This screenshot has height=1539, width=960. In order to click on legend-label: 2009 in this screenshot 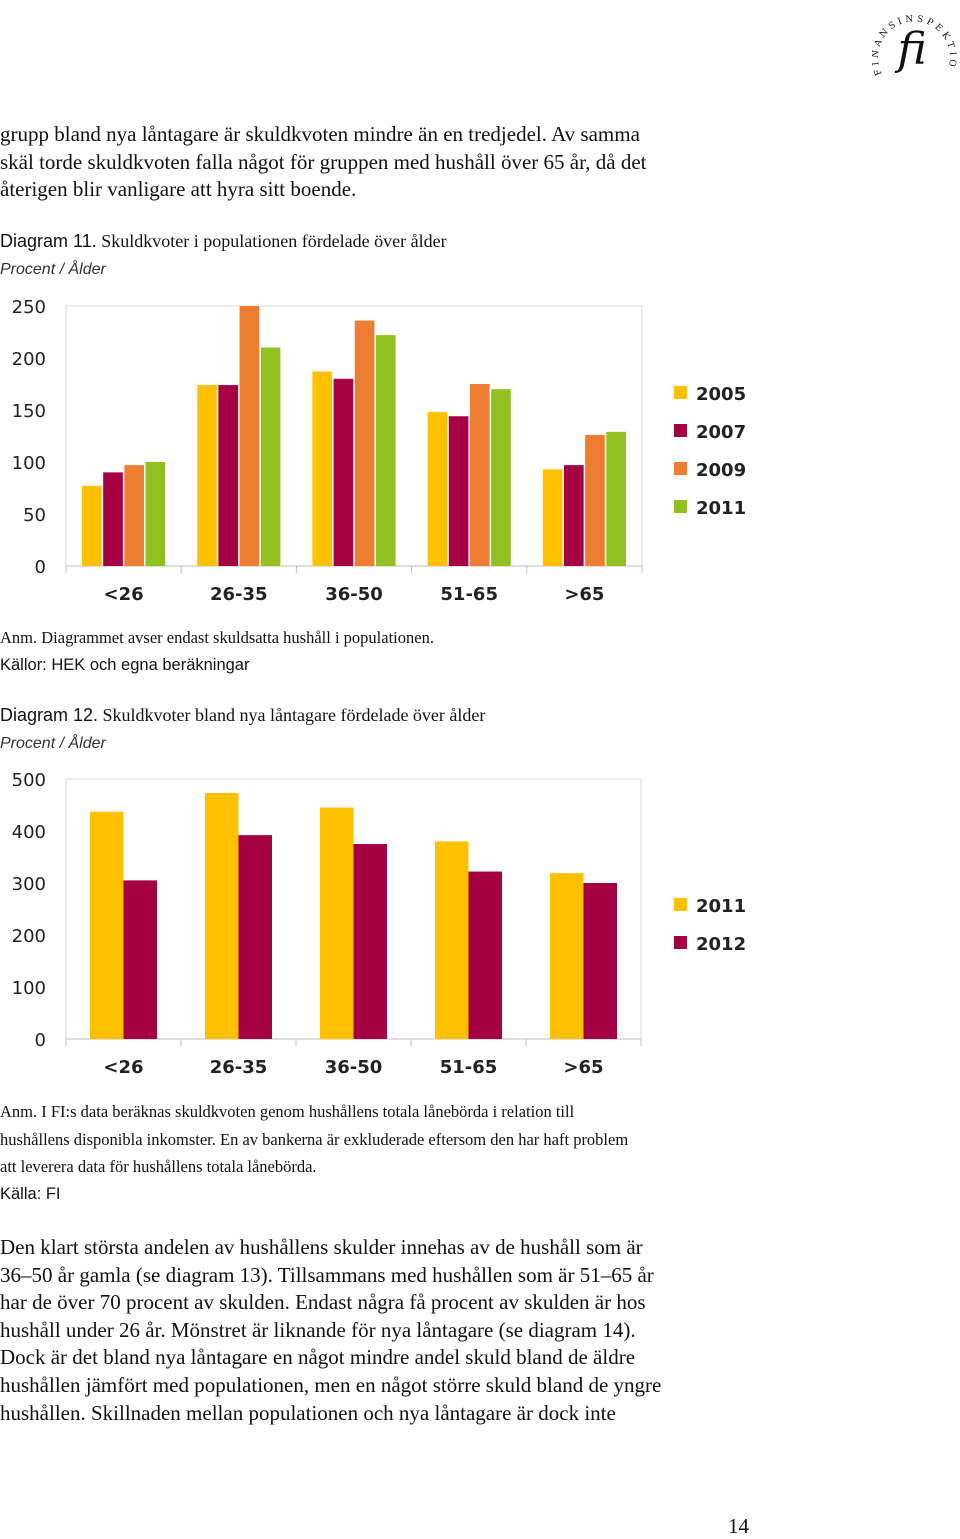, I will do `click(721, 470)`.